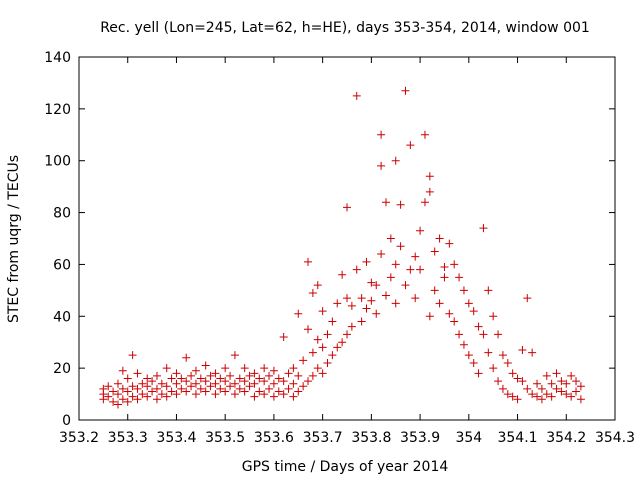 This screenshot has height=480, width=640. Describe the element at coordinates (468, 438) in the screenshot. I see `x-tick-label: 354` at that location.